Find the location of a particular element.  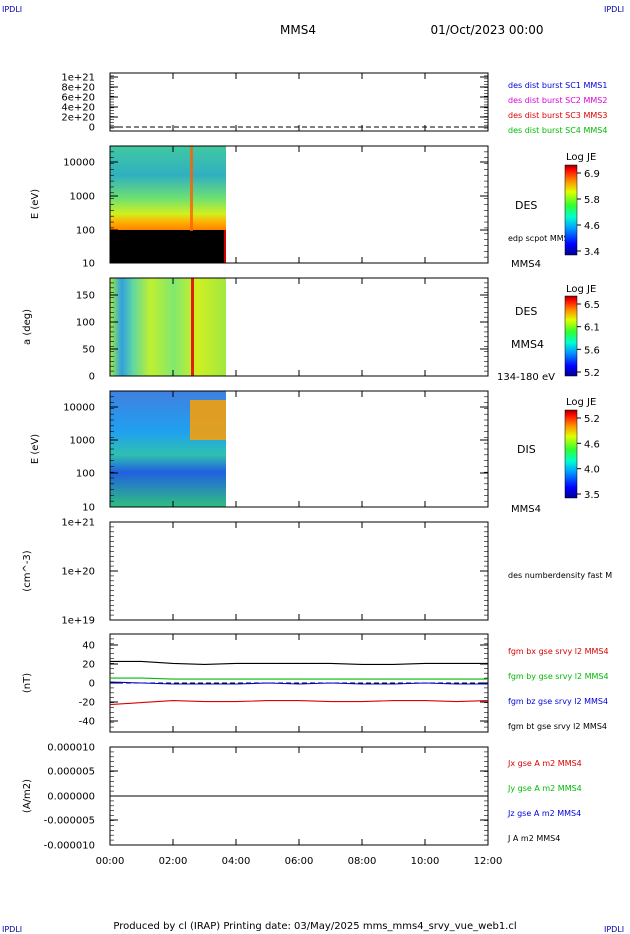

panel-dist-frame is located at coordinates (299, 102).